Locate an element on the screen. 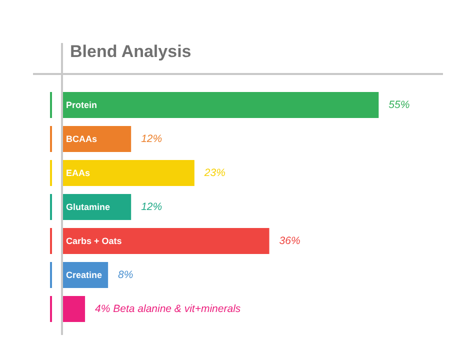 This screenshot has width=450, height=346. y-tick-label: BCAAs is located at coordinates (82, 139).